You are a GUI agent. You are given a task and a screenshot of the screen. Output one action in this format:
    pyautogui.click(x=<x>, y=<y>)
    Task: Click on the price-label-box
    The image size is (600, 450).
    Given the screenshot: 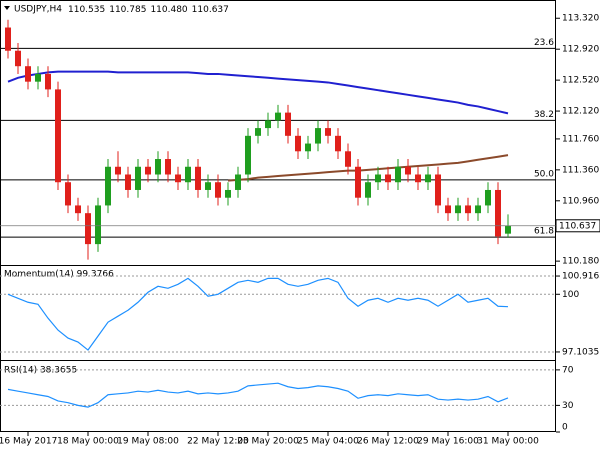 What is the action you would take?
    pyautogui.click(x=577, y=226)
    